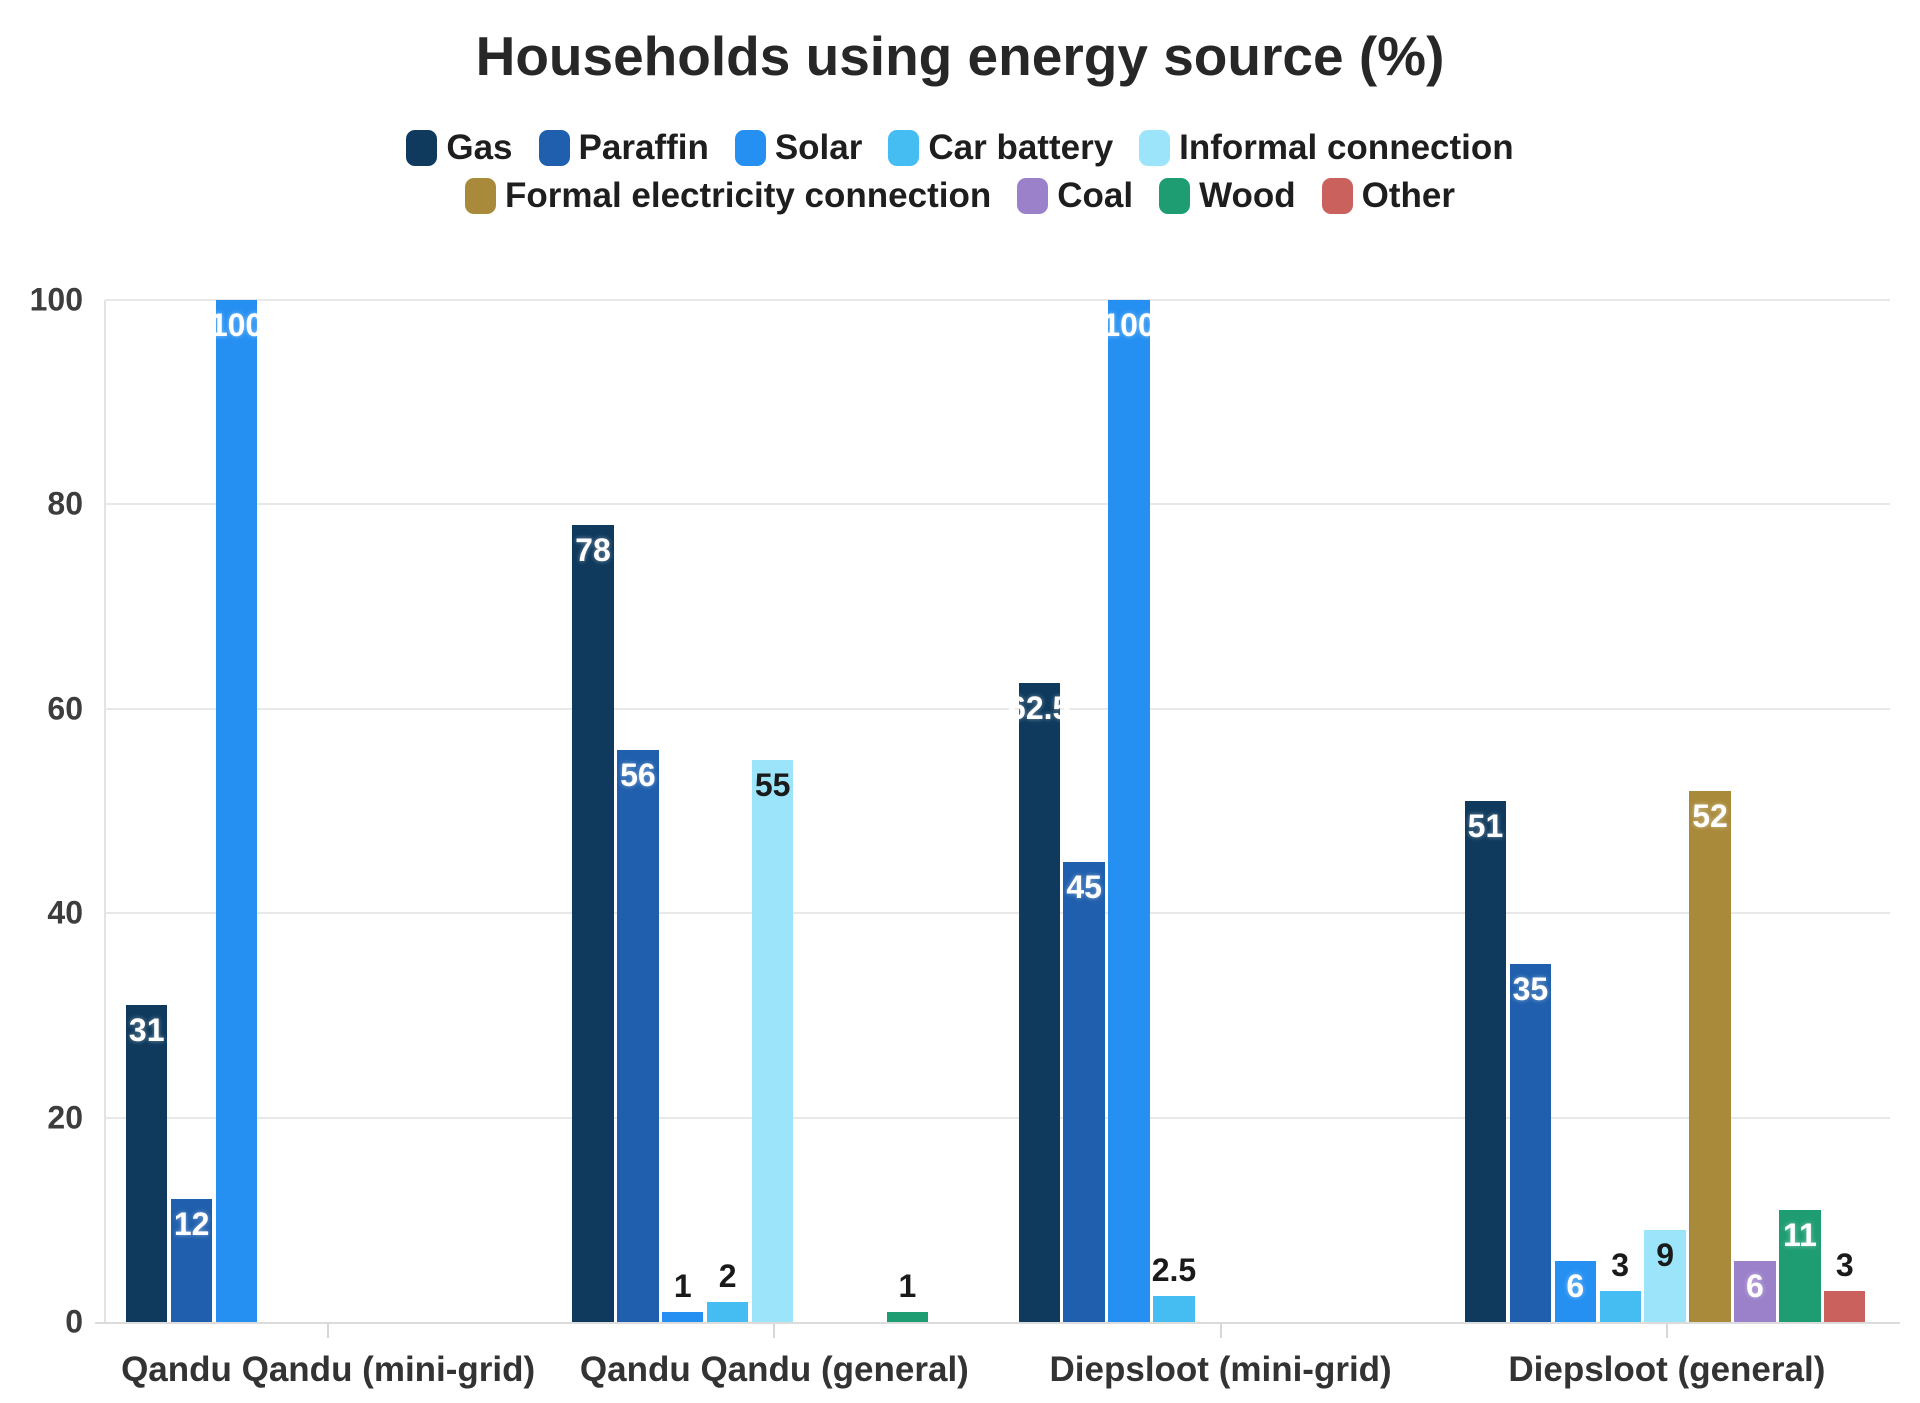 The height and width of the screenshot is (1403, 1920). Describe the element at coordinates (422, 148) in the screenshot. I see `legend-swatch-gas` at that location.